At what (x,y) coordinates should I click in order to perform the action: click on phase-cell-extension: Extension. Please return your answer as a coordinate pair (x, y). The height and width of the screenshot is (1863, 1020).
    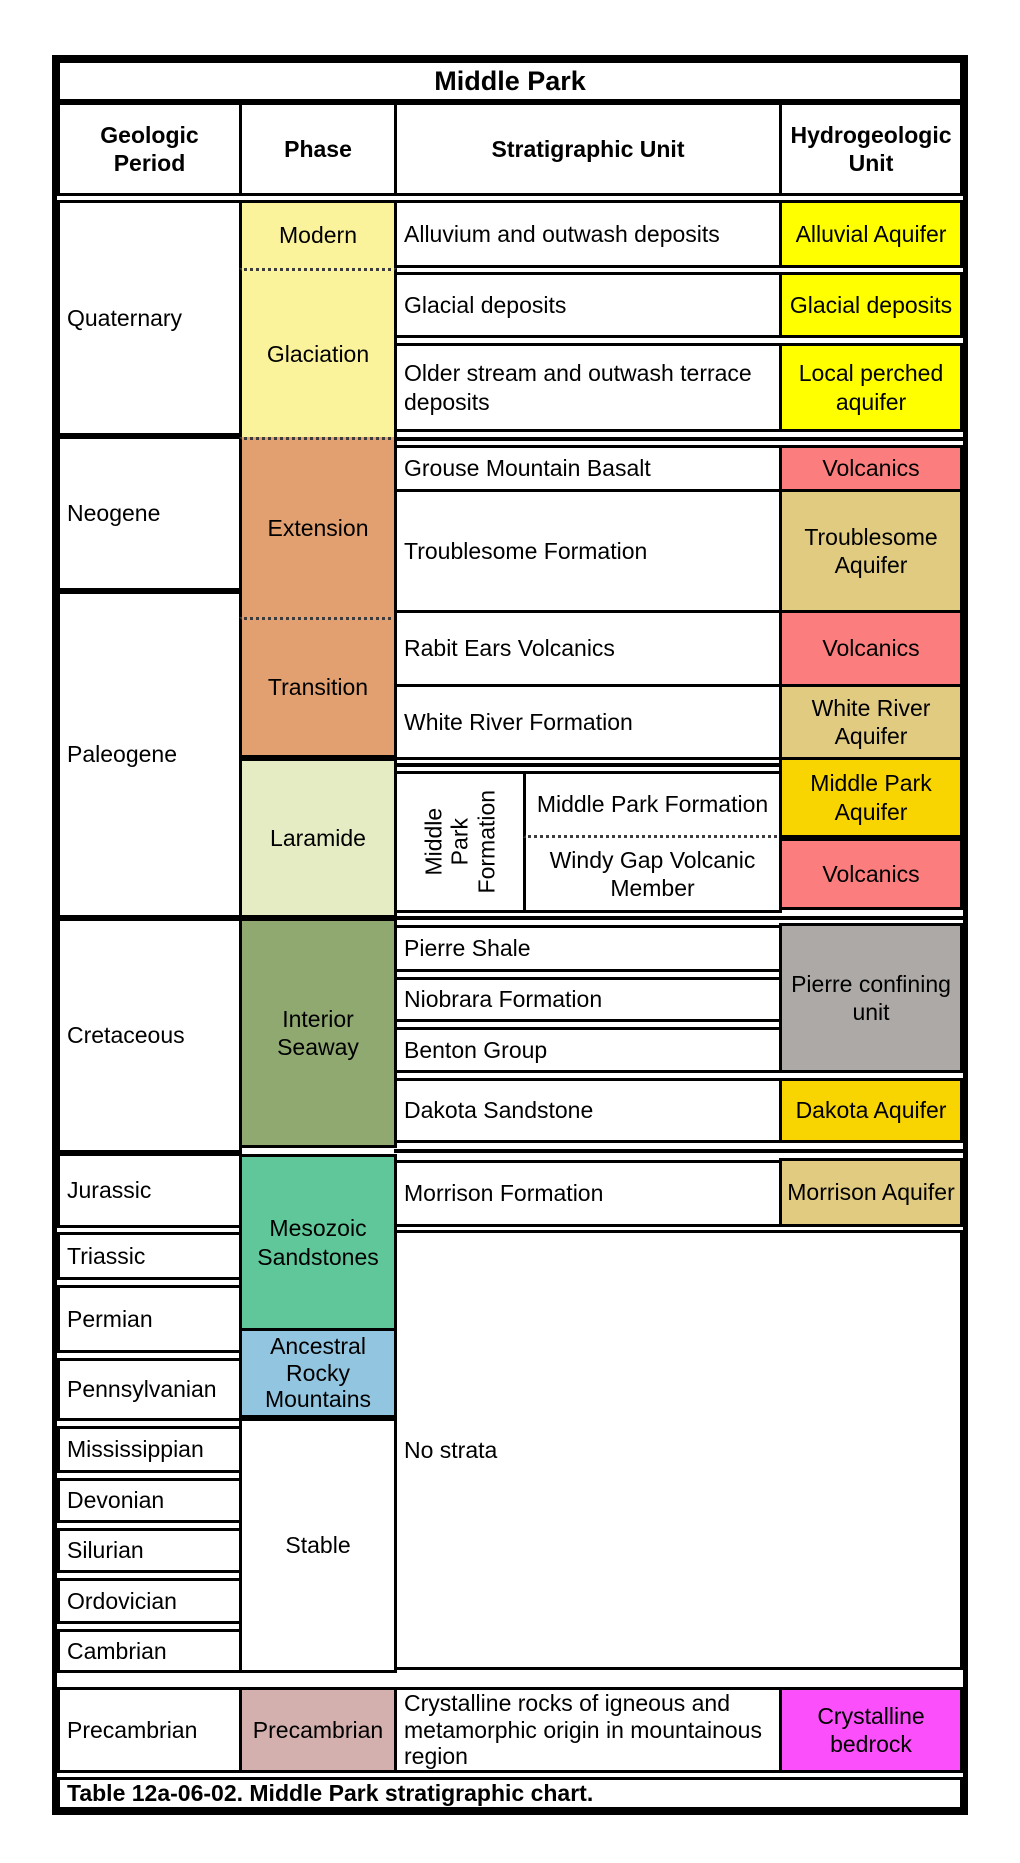
    Looking at the image, I should click on (318, 527).